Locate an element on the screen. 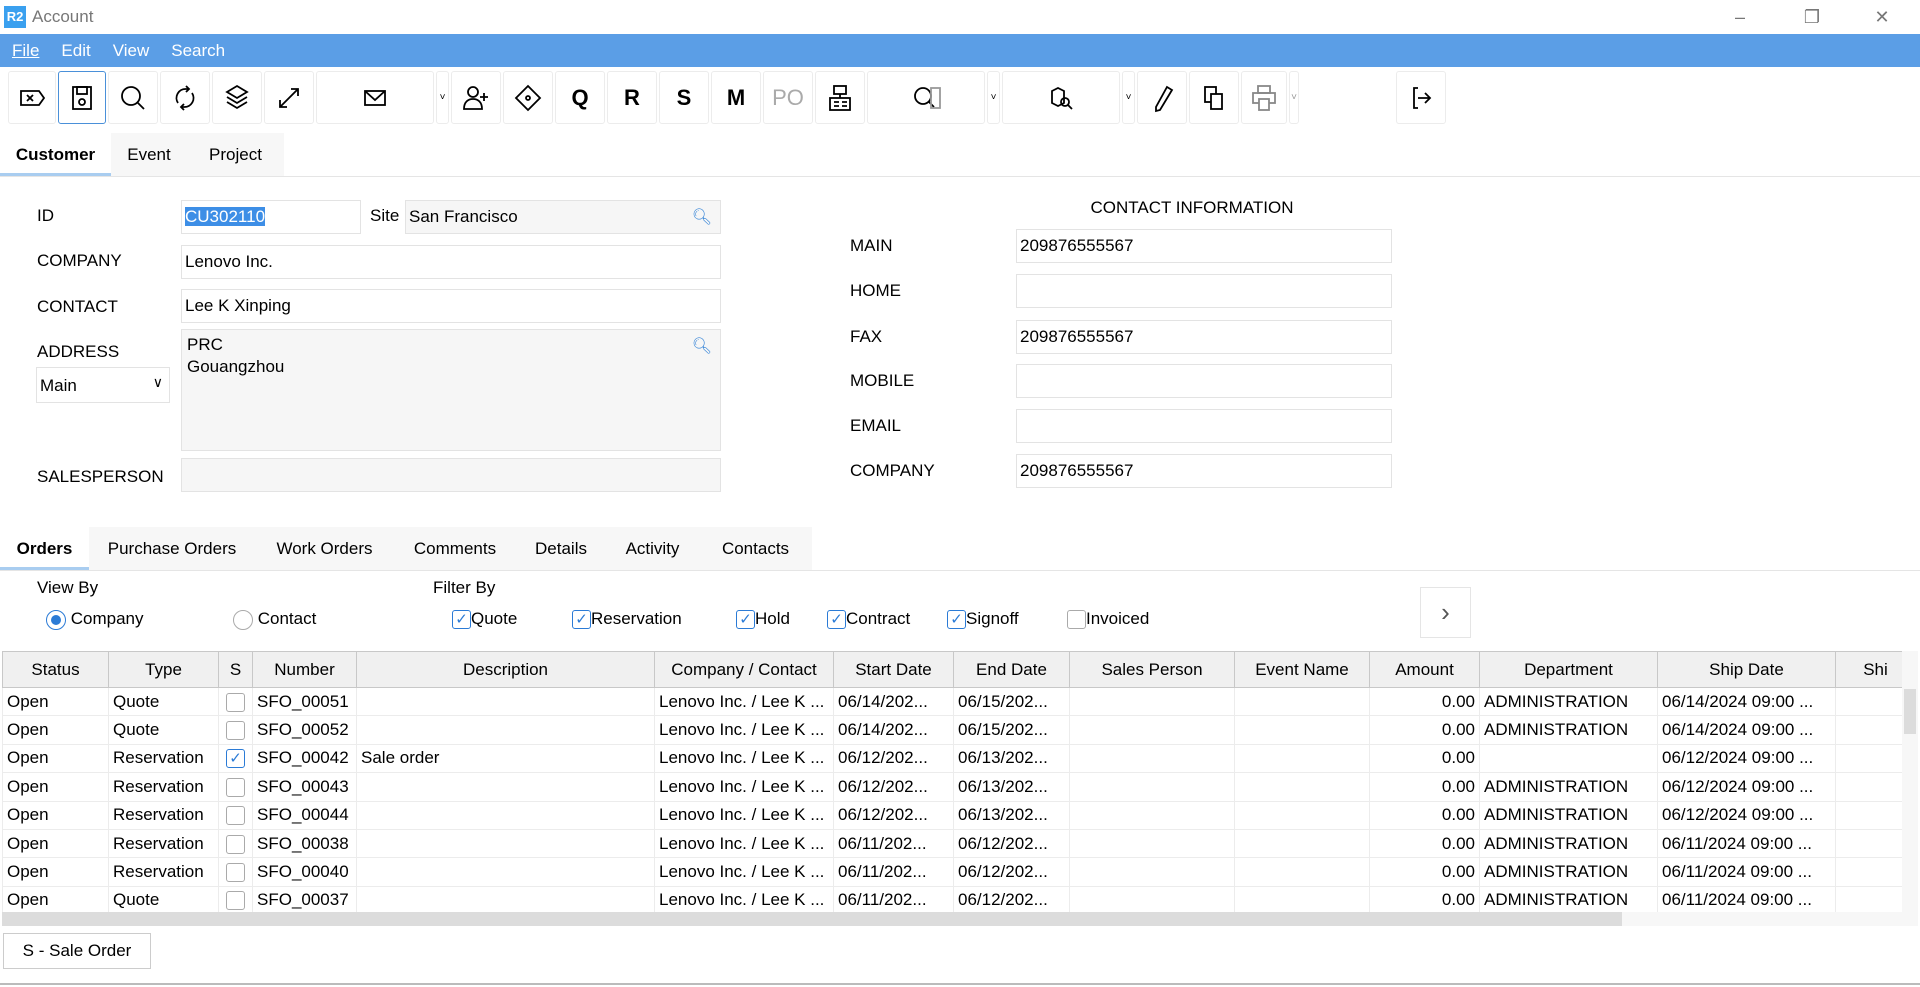  column-header: Number is located at coordinates (304, 669).